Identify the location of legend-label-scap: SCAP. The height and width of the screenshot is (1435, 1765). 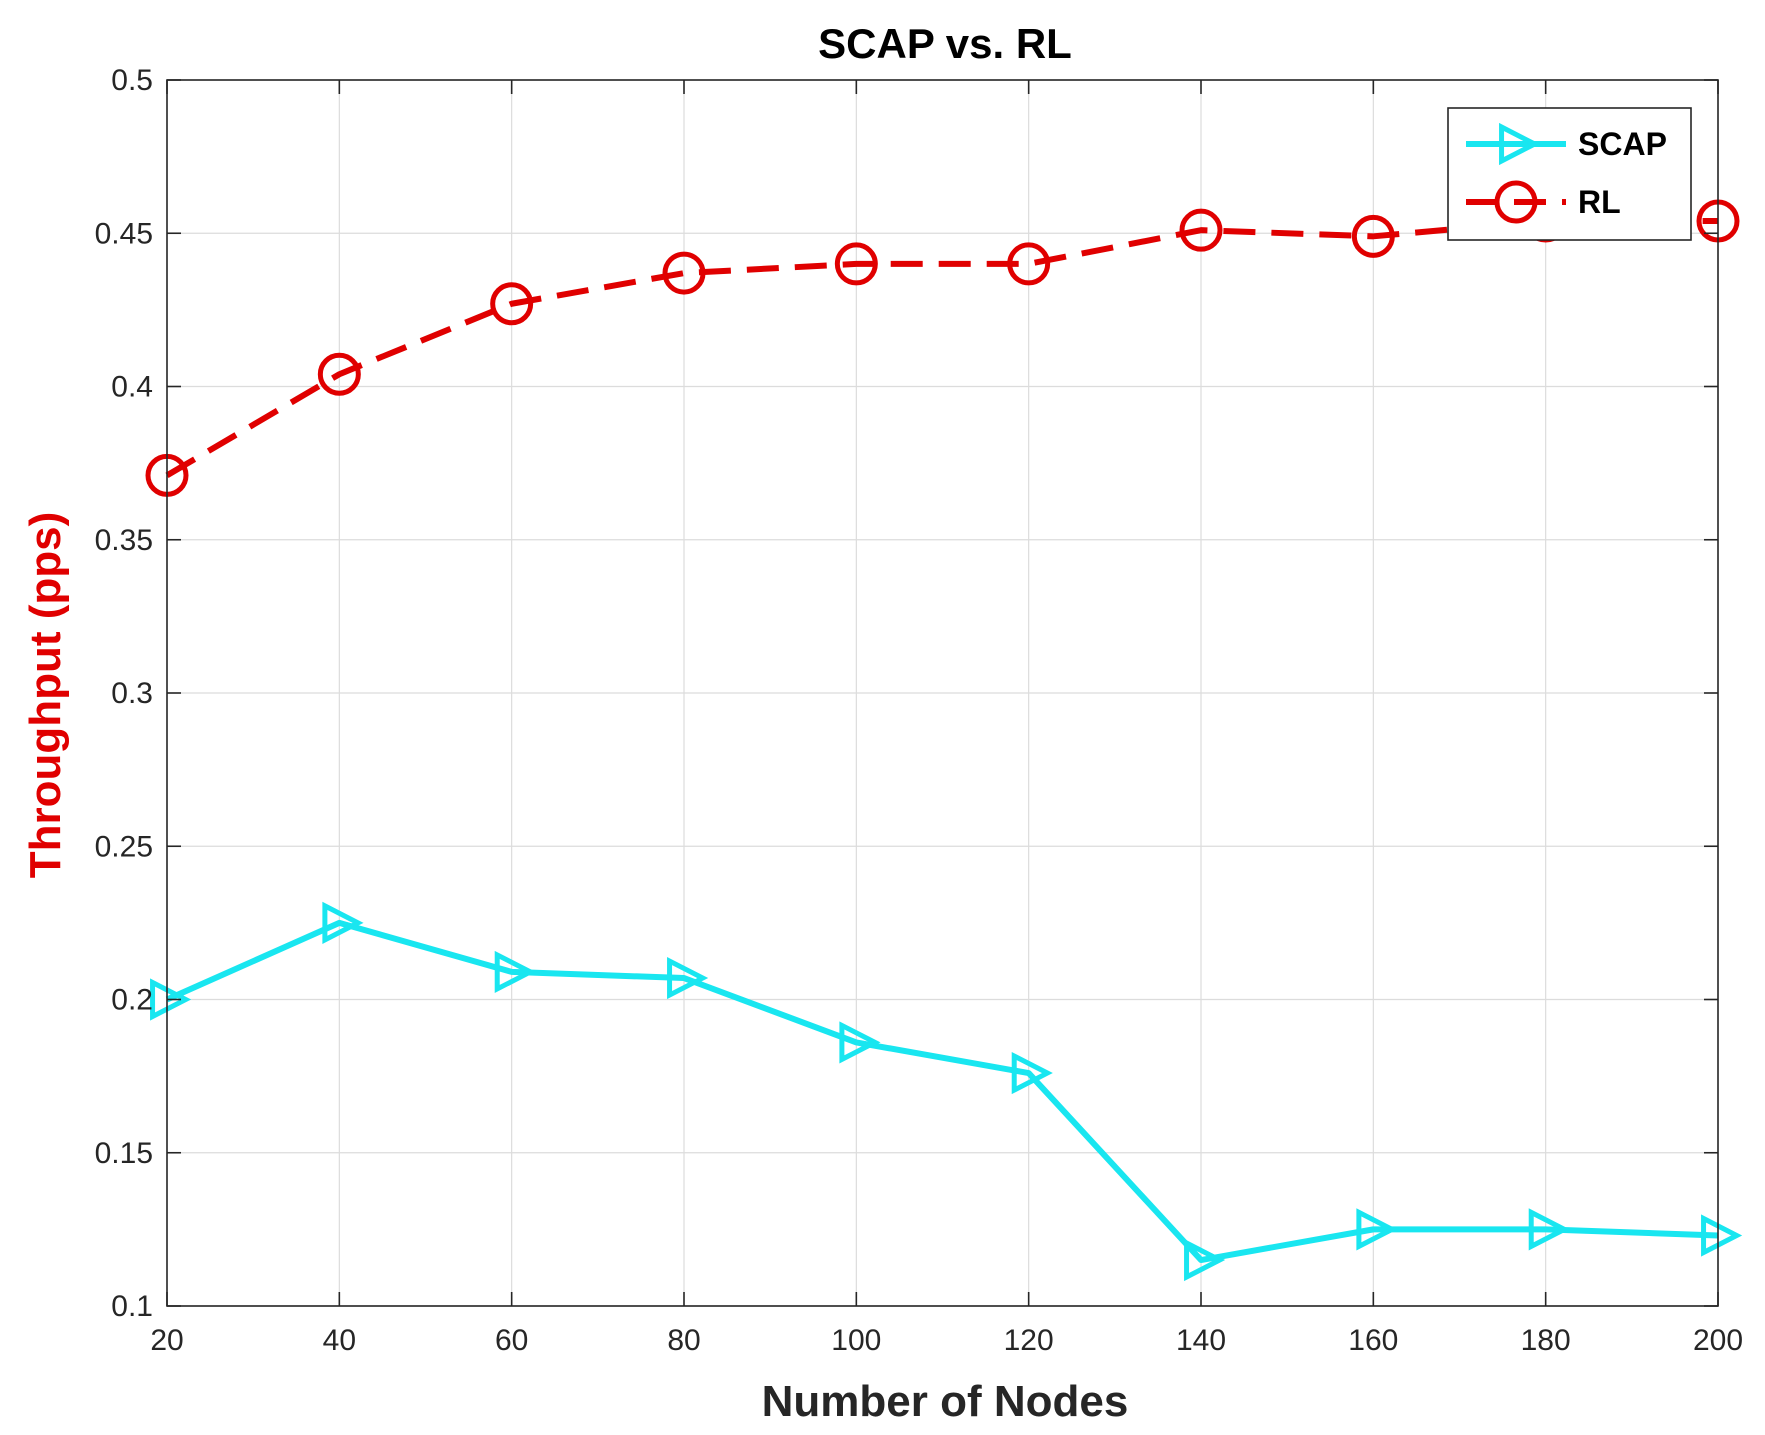
(1622, 144).